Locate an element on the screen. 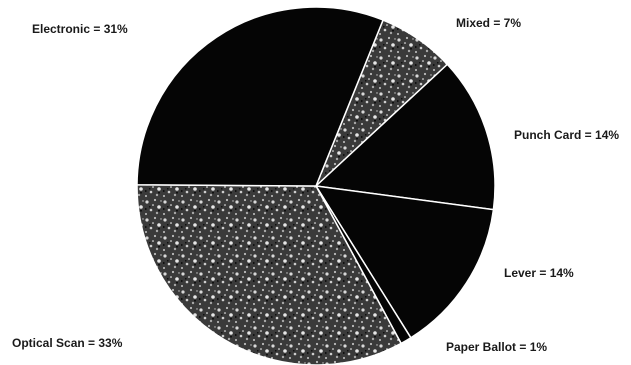 Image resolution: width=631 pixels, height=365 pixels. slice-lever is located at coordinates (404, 262).